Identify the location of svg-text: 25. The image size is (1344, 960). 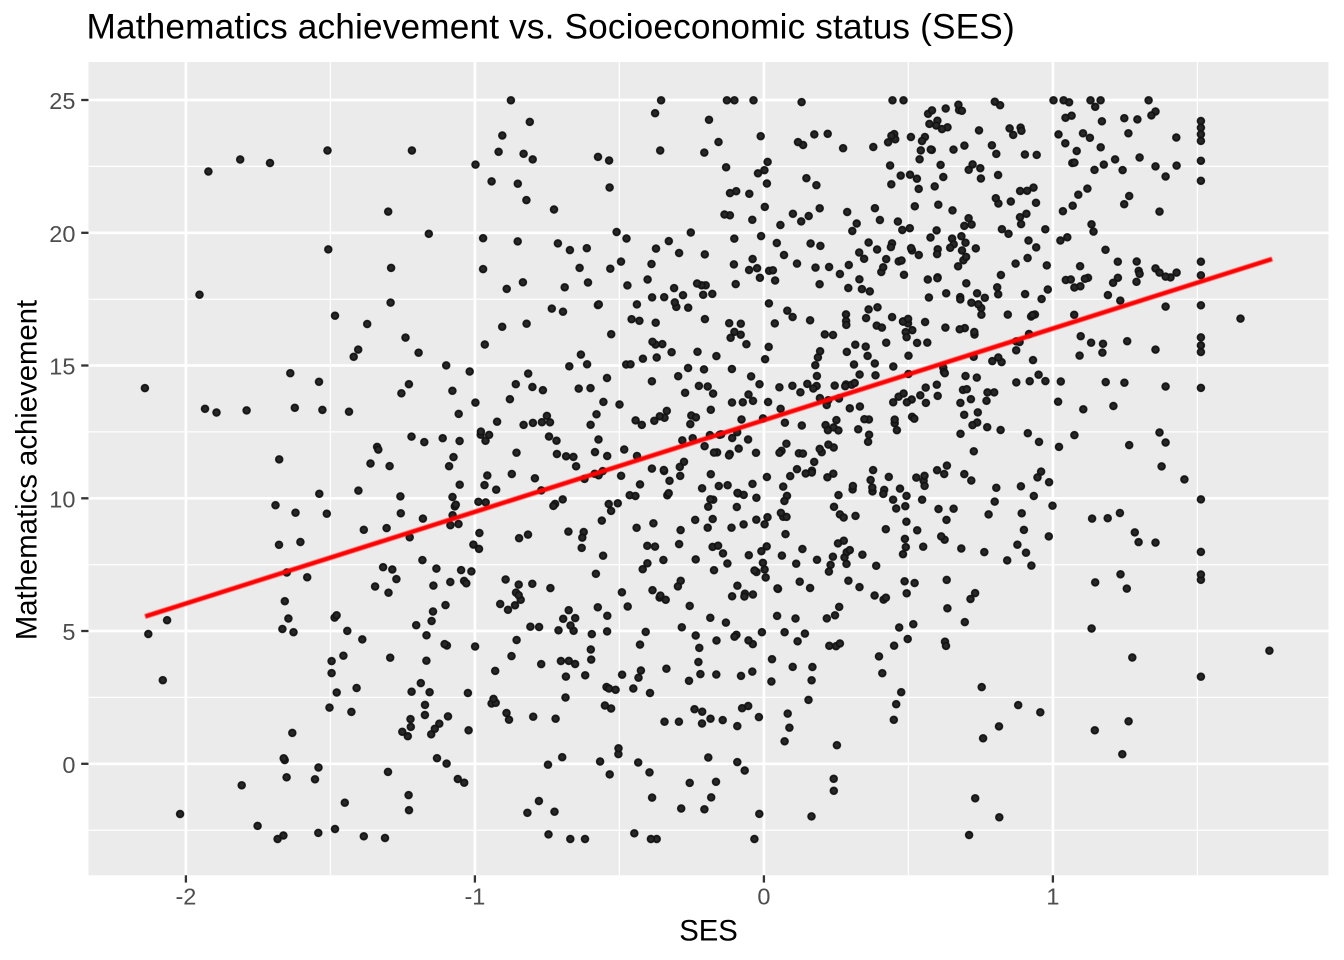
(62, 101).